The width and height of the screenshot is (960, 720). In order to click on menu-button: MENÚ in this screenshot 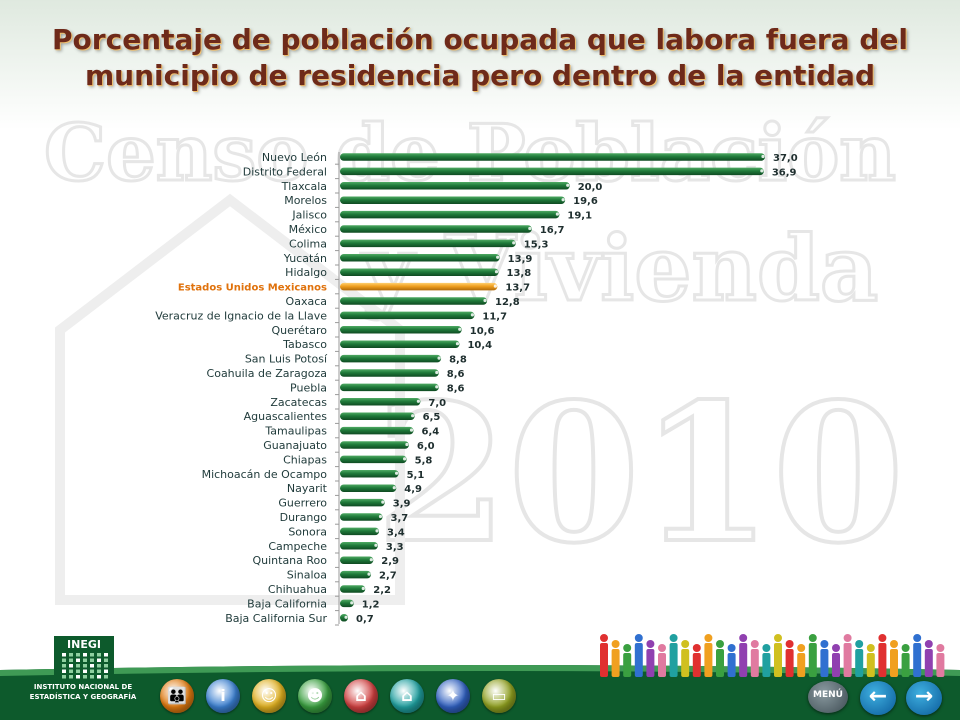, I will do `click(828, 697)`.